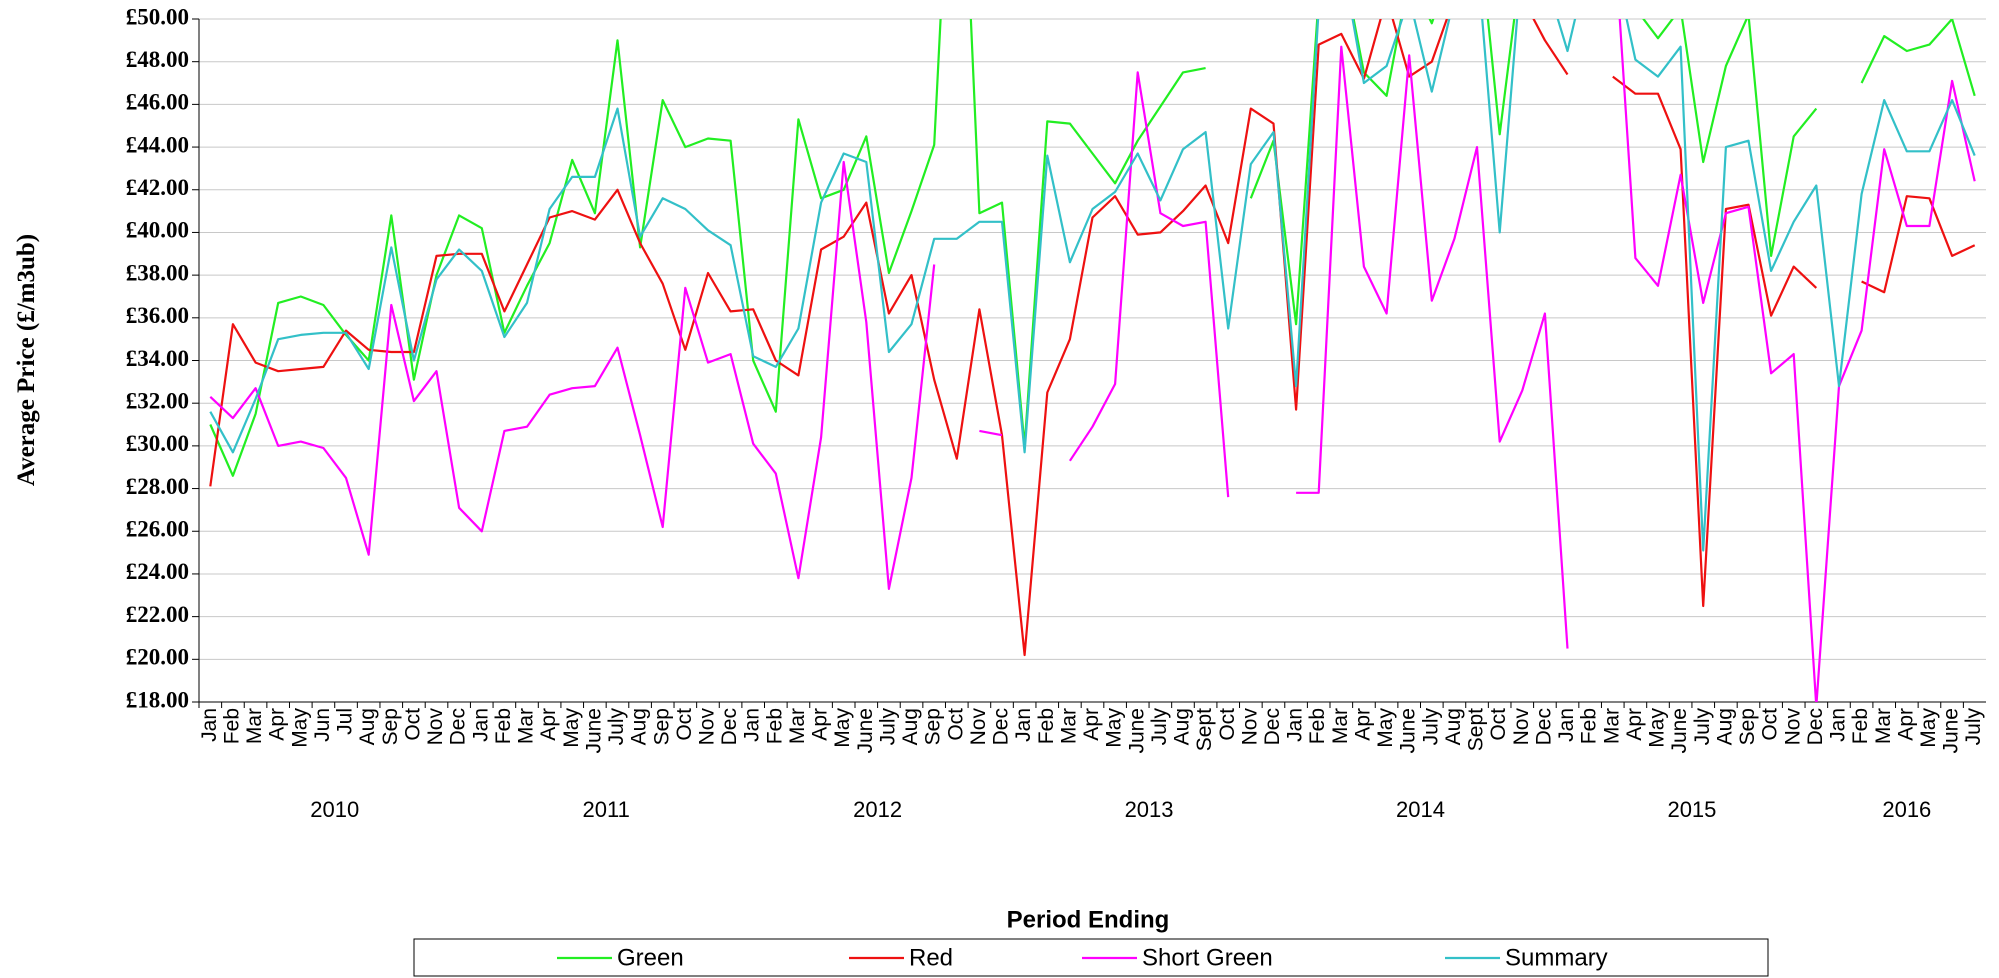 The image size is (1999, 978). Describe the element at coordinates (157, 400) in the screenshot. I see `y-tick-label: £32.00` at that location.